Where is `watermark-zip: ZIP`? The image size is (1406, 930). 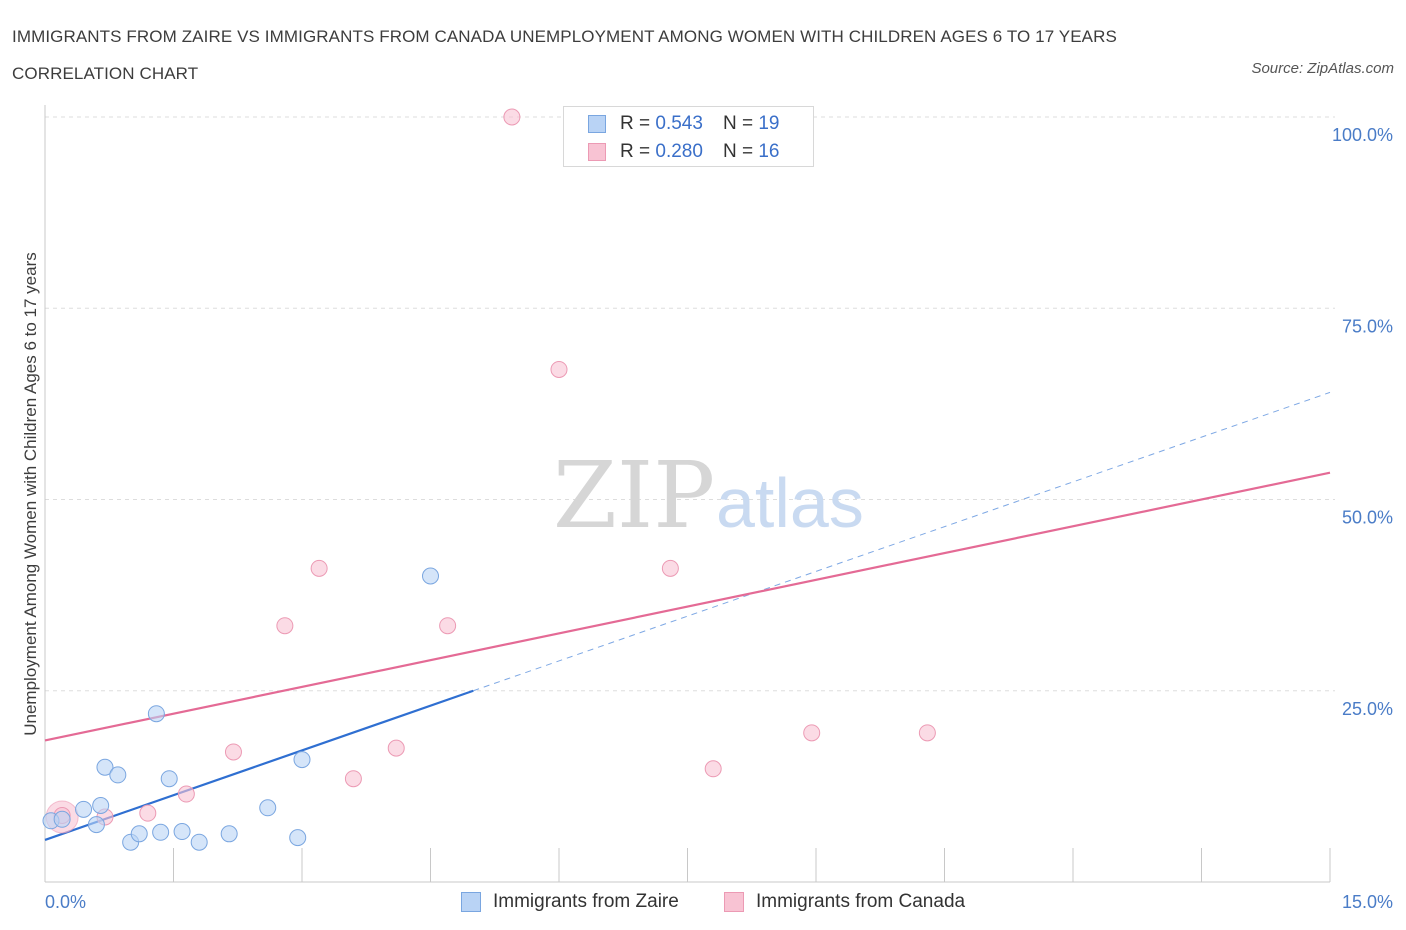 watermark-zip: ZIP is located at coordinates (634, 495).